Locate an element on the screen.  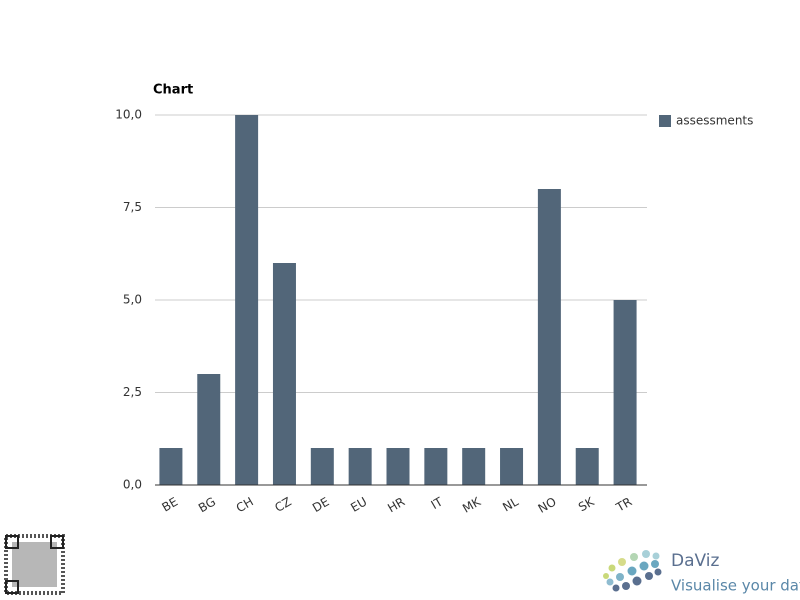
logo-tagline: Visualise your data is located at coordinates (735, 586).